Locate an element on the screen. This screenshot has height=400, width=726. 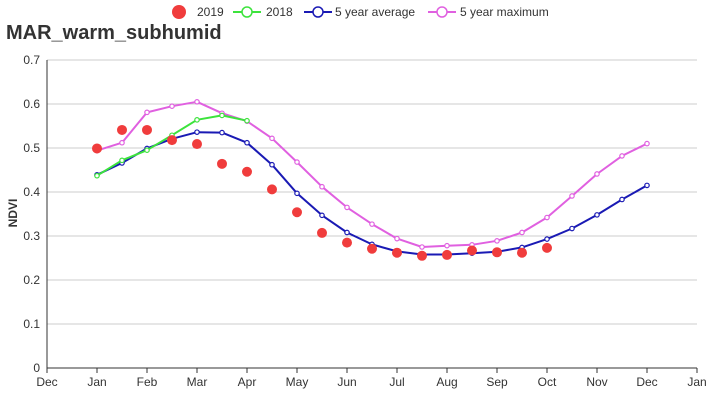
y-tick-label: 0.1 is located at coordinates (31, 324).